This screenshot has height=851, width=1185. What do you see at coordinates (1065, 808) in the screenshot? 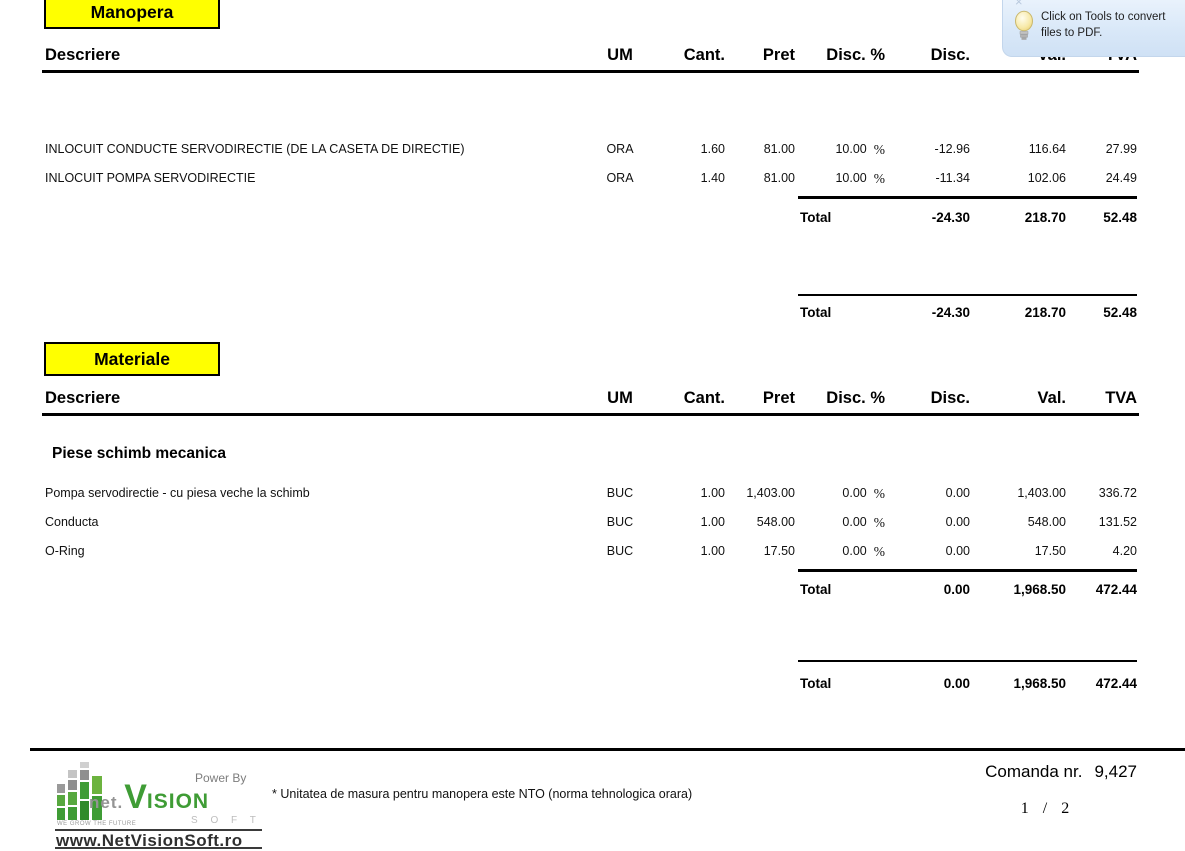
I see `page-total: 2` at bounding box center [1065, 808].